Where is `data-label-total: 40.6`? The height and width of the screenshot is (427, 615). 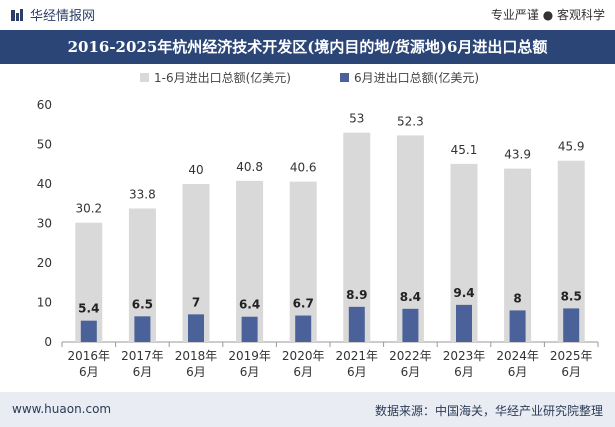
data-label-total: 40.6 is located at coordinates (303, 168).